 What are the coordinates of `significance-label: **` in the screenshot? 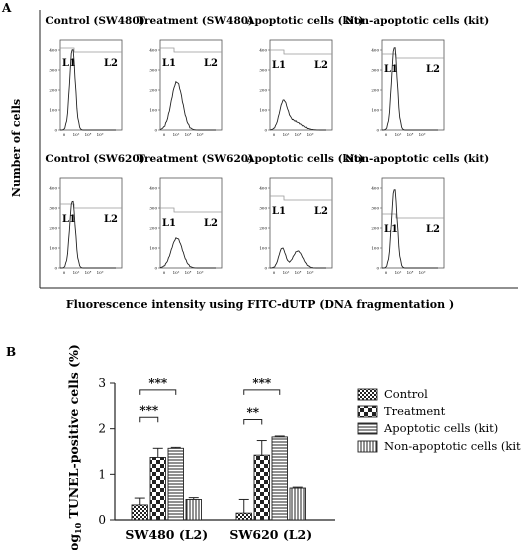 It's located at (252, 413).